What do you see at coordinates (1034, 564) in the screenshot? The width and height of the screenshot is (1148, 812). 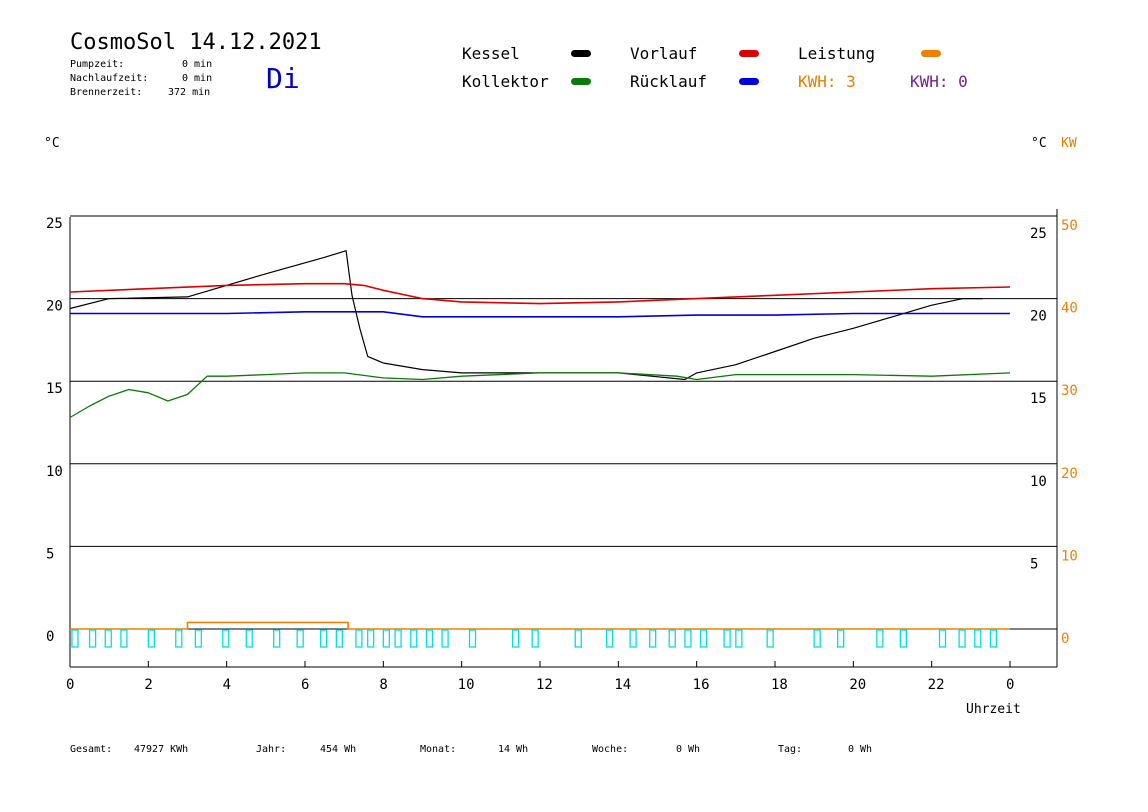 I see `y-tick-label-right: 5` at bounding box center [1034, 564].